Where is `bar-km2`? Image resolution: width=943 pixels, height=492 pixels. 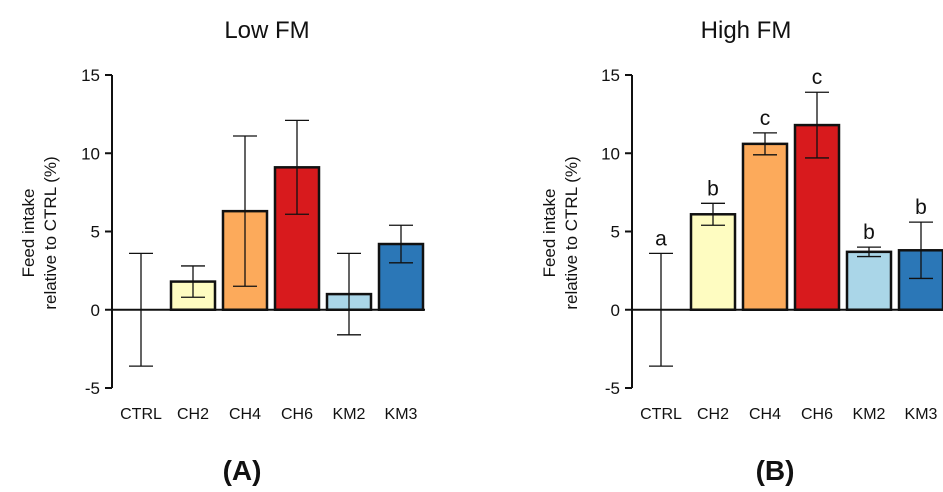 bar-km2 is located at coordinates (869, 280).